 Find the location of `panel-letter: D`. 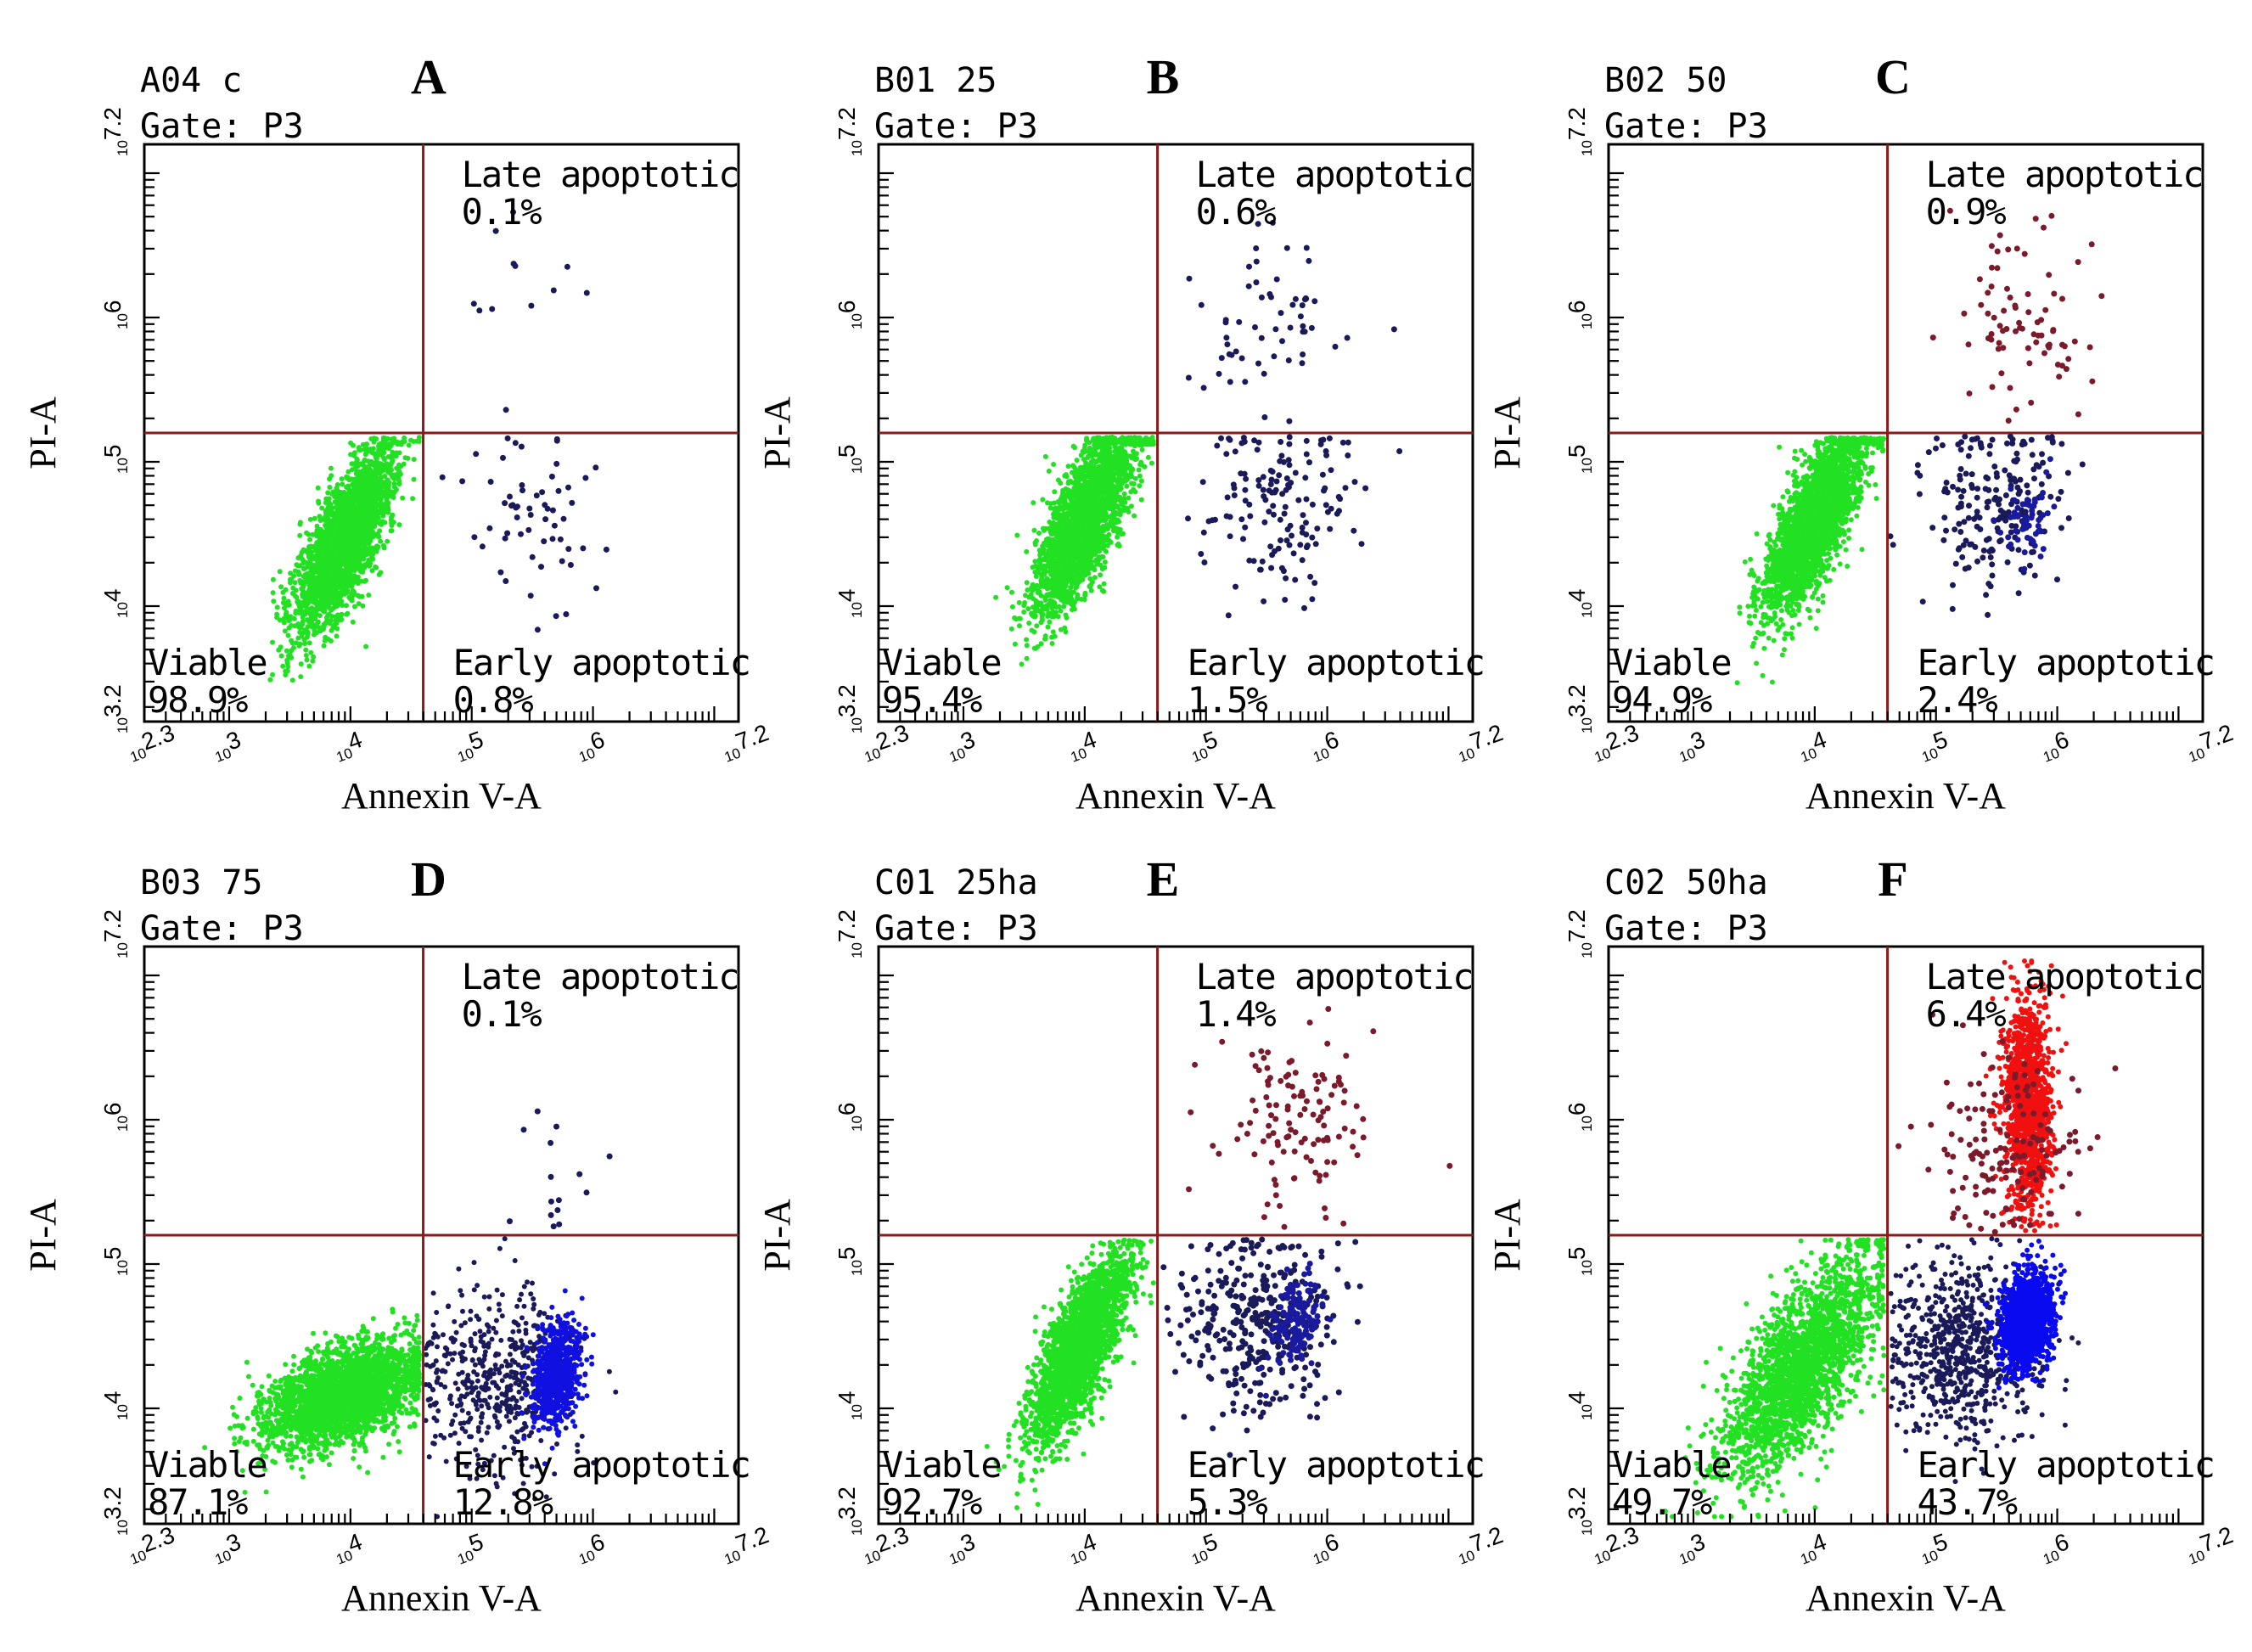

panel-letter: D is located at coordinates (429, 879).